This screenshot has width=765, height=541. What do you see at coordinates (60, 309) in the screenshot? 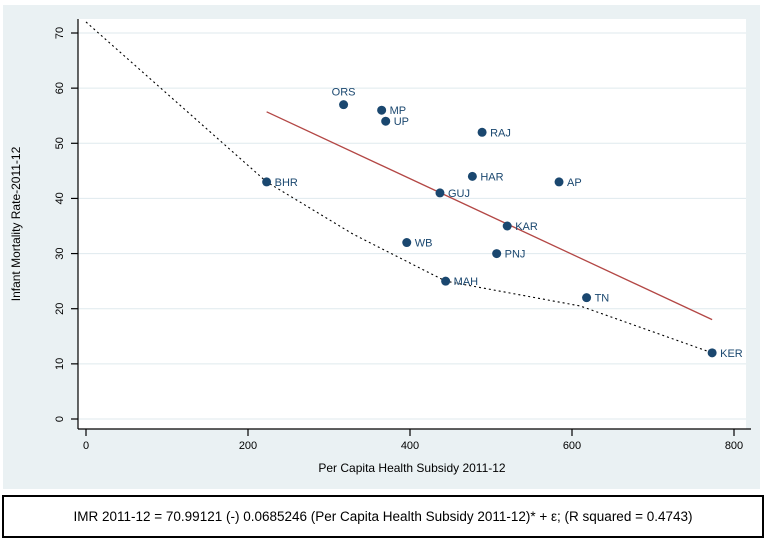
I see `y-tick-label: 20` at bounding box center [60, 309].